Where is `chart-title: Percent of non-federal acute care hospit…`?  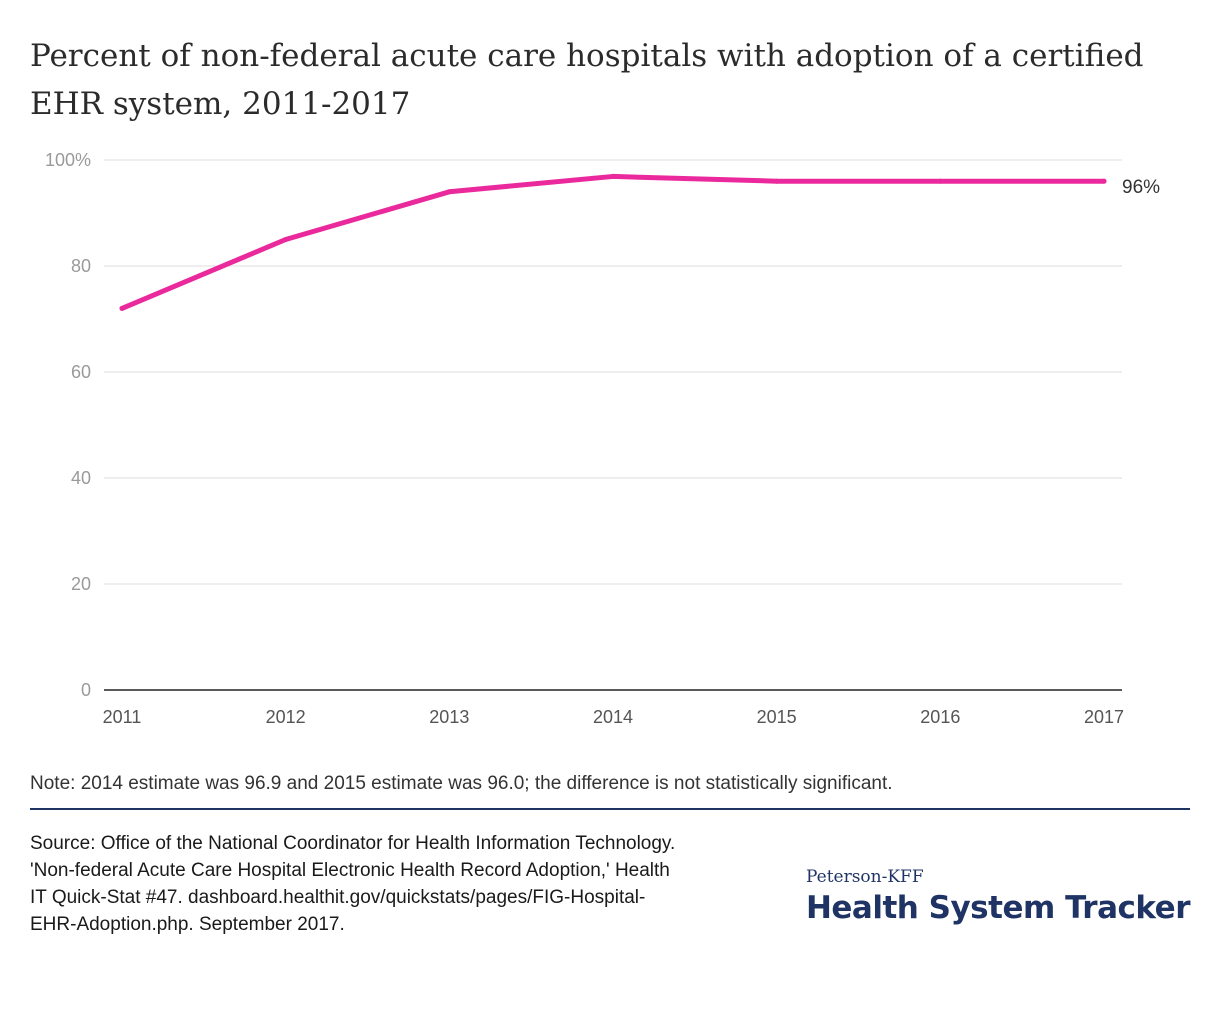
chart-title: Percent of non-federal acute care hospit… is located at coordinates (587, 80).